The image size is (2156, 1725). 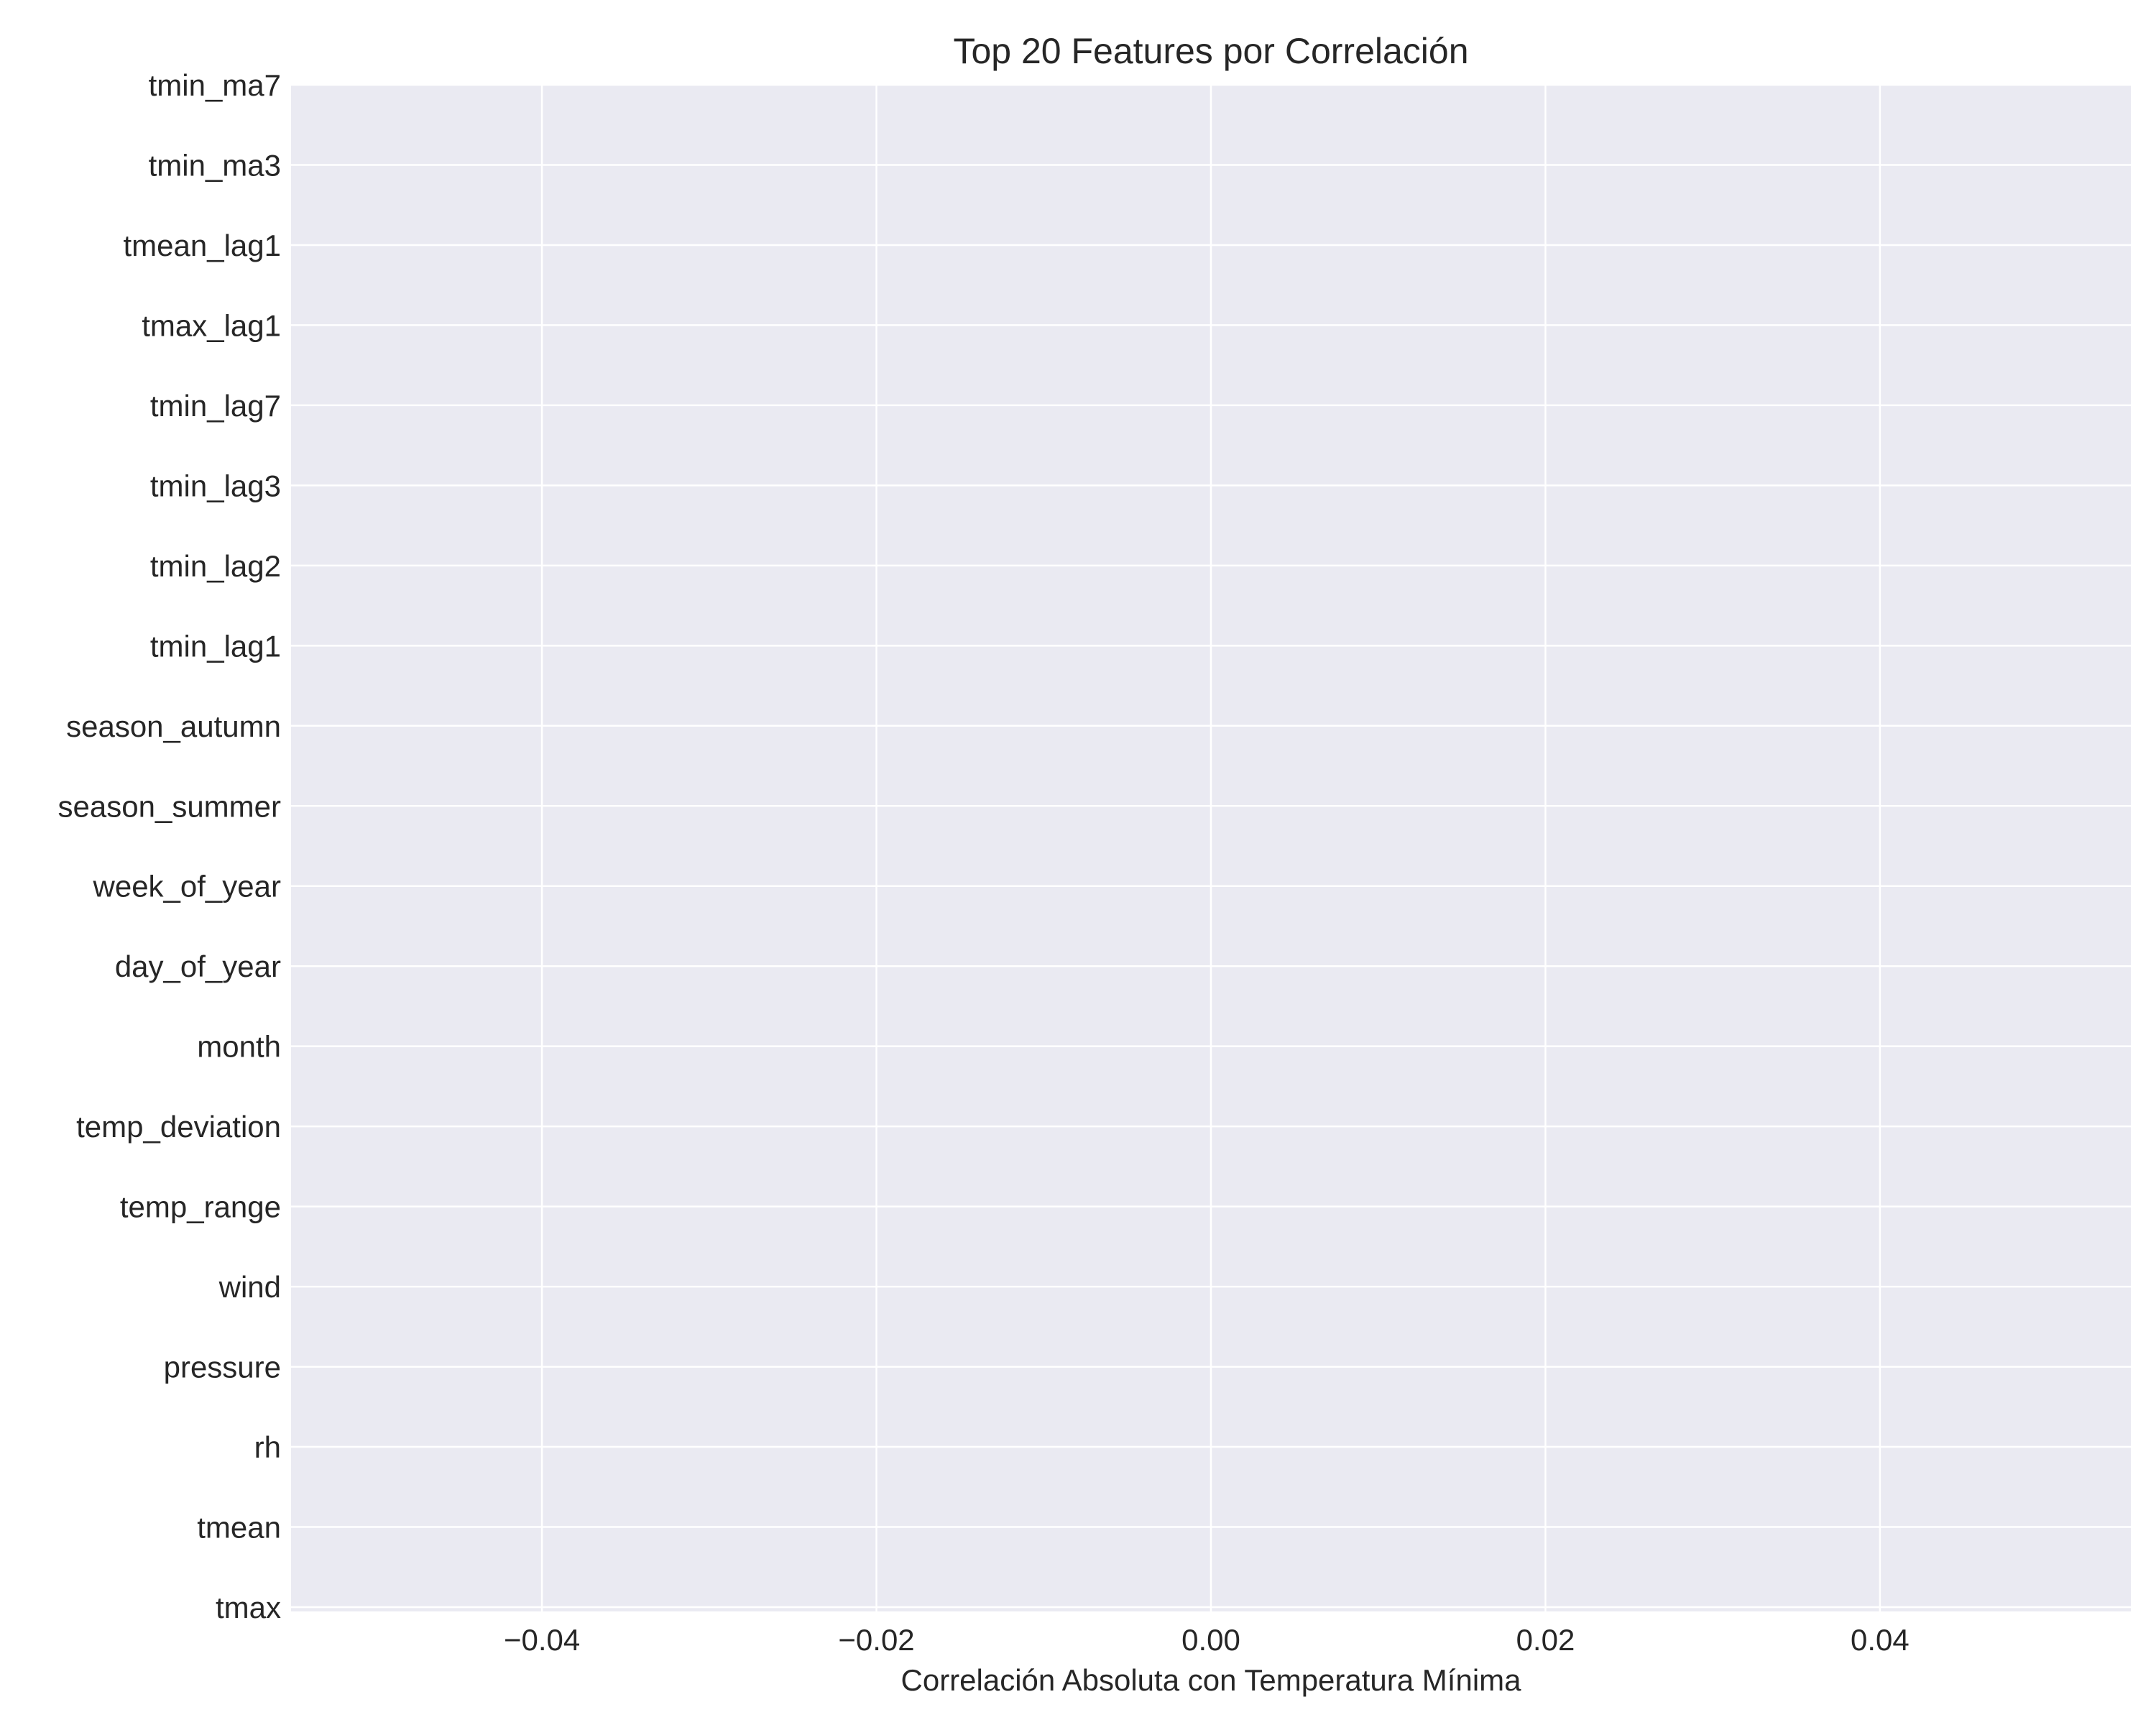 What do you see at coordinates (203, 245) in the screenshot?
I see `y-tick-label: tmean_lag1` at bounding box center [203, 245].